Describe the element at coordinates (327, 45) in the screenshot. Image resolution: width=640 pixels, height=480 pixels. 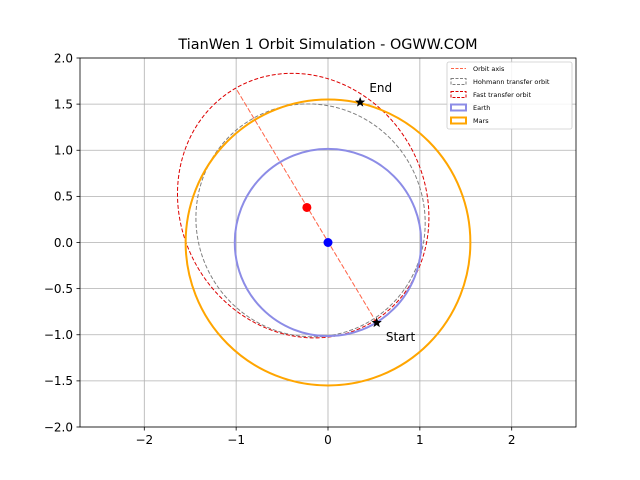
I see `chart-title: TianWen 1 Orbit Simulation - OGWW.COM` at that location.